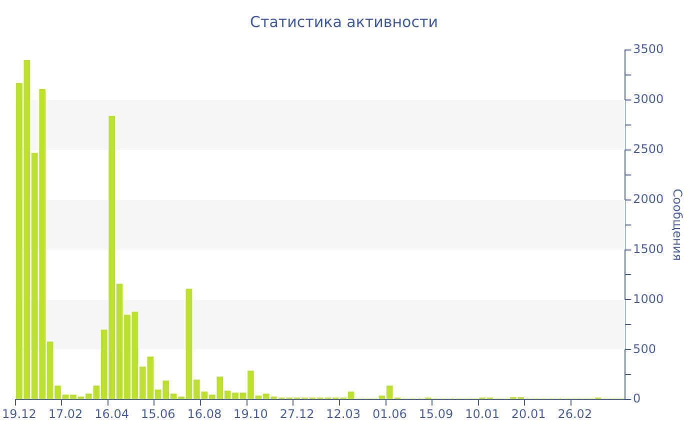 Image resolution: width=700 pixels, height=430 pixels. I want to click on y-tick-label: 0, so click(637, 399).